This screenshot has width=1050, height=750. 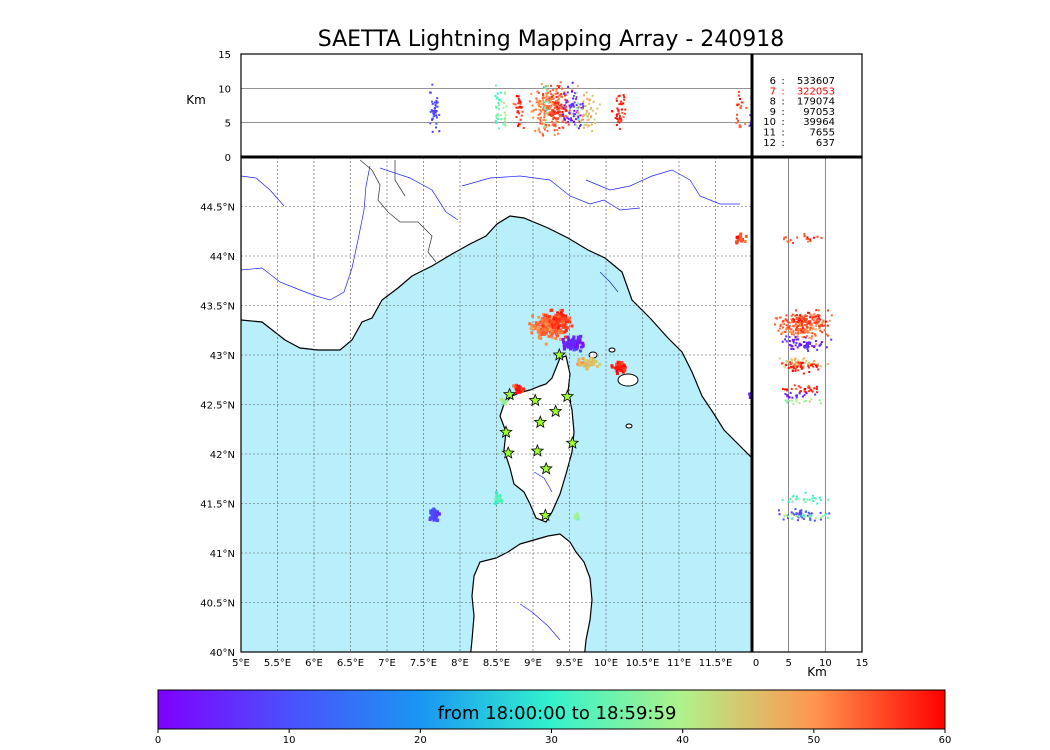 What do you see at coordinates (537, 439) in the screenshot?
I see `corsica-land` at bounding box center [537, 439].